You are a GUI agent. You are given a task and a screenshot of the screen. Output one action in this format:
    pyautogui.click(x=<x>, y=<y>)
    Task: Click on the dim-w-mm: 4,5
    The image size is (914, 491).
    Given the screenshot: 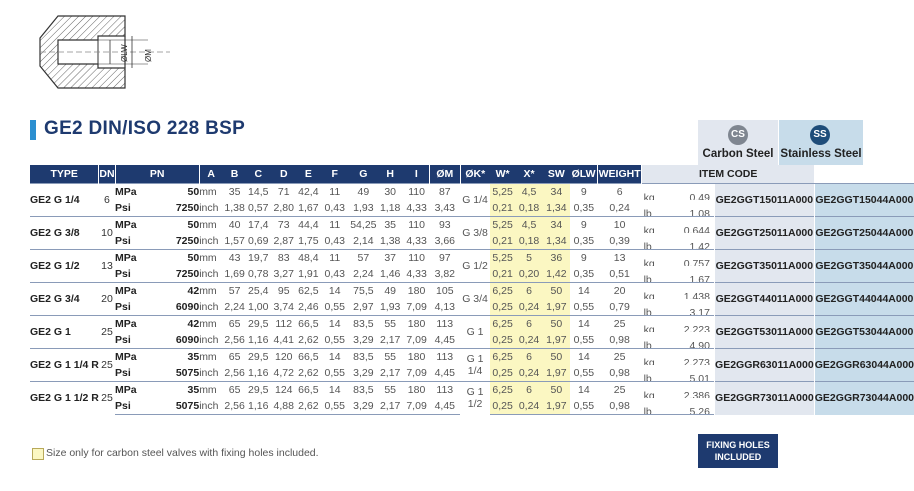 What is the action you would take?
    pyautogui.click(x=529, y=224)
    